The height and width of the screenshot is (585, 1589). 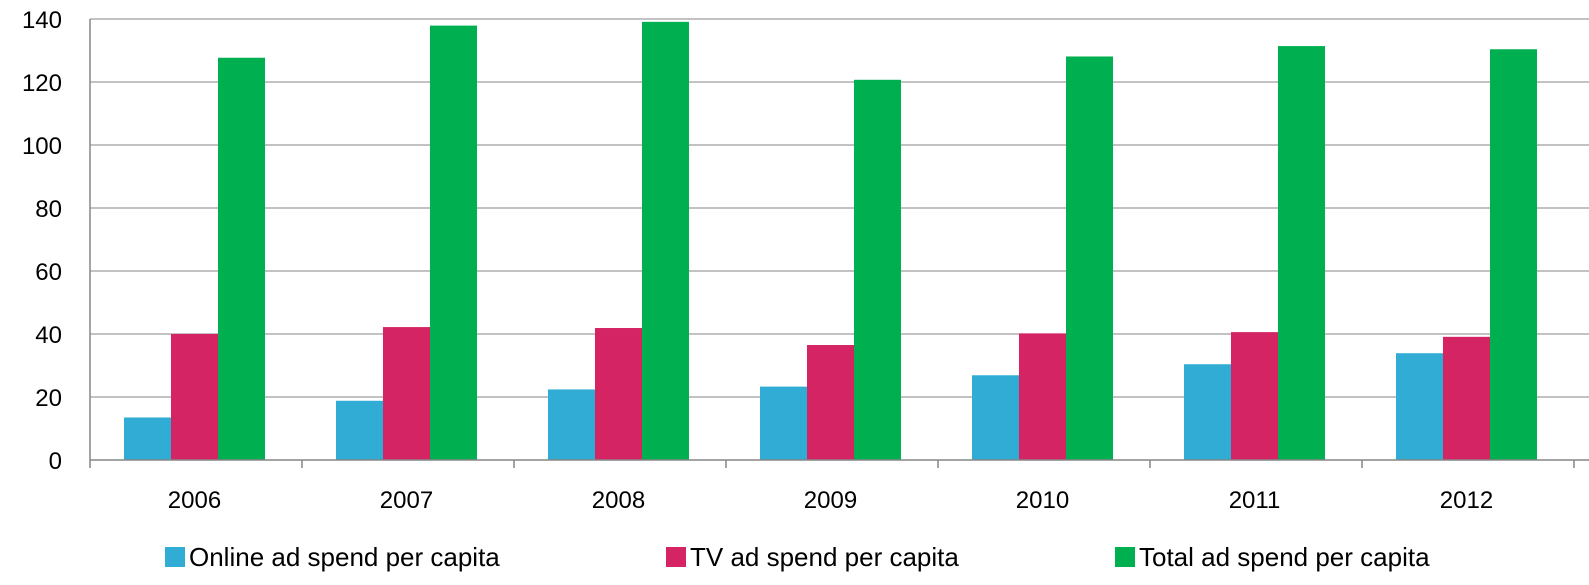 I want to click on x-tick-label-2009: 2009, so click(x=830, y=500).